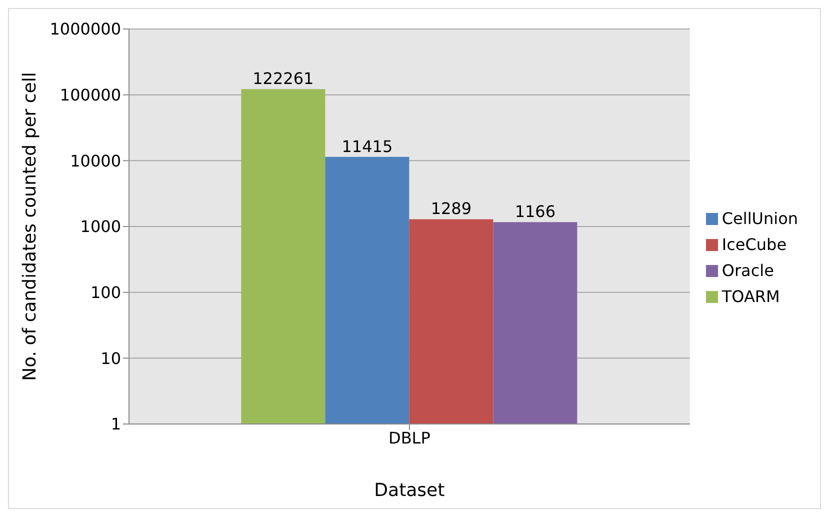 This screenshot has width=827, height=515. I want to click on legend-label: Oracle, so click(748, 270).